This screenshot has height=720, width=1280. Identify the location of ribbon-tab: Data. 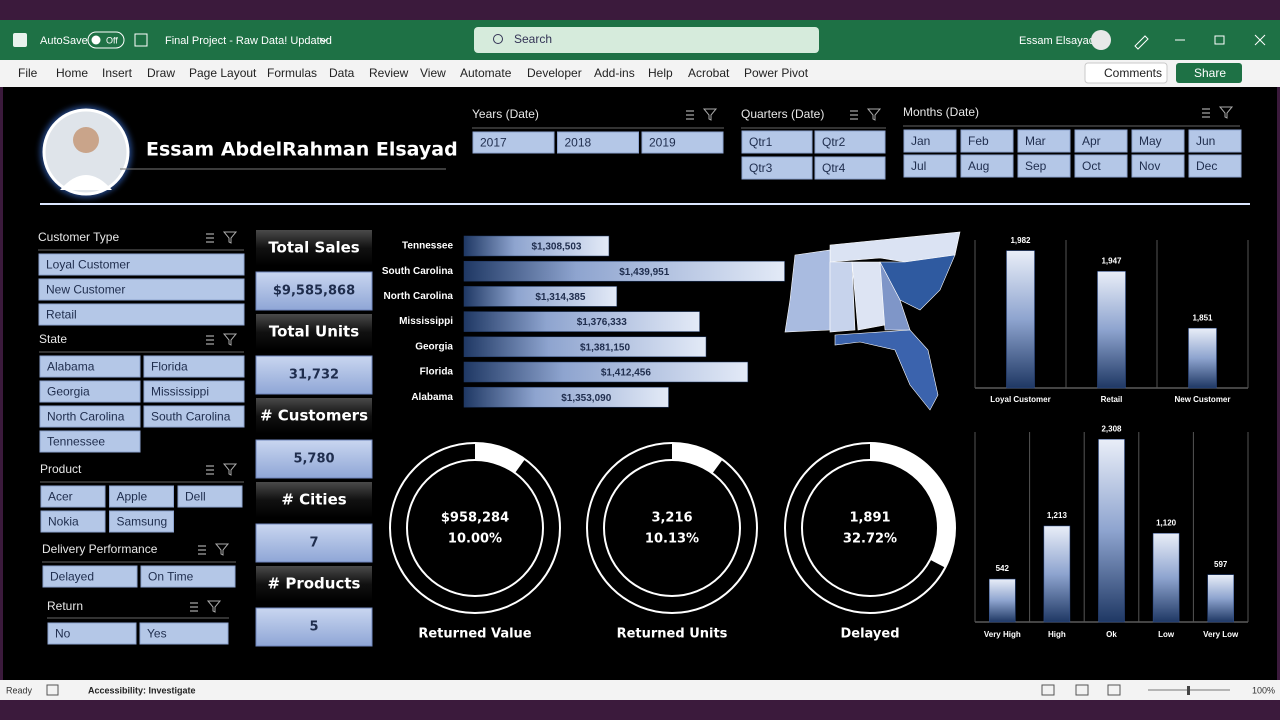
(342, 73).